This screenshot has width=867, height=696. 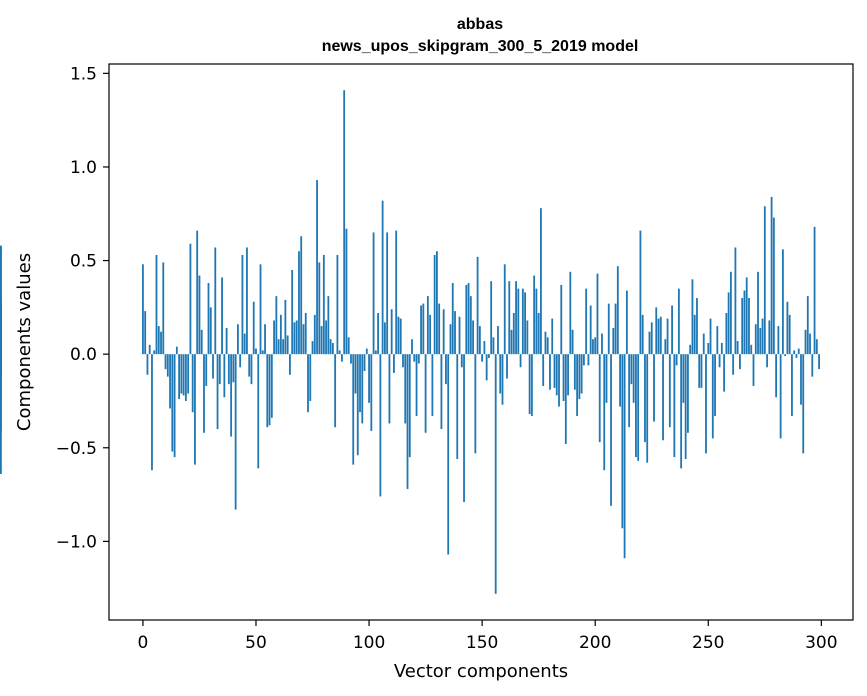 What do you see at coordinates (595, 643) in the screenshot?
I see `x-tick-label: 200` at bounding box center [595, 643].